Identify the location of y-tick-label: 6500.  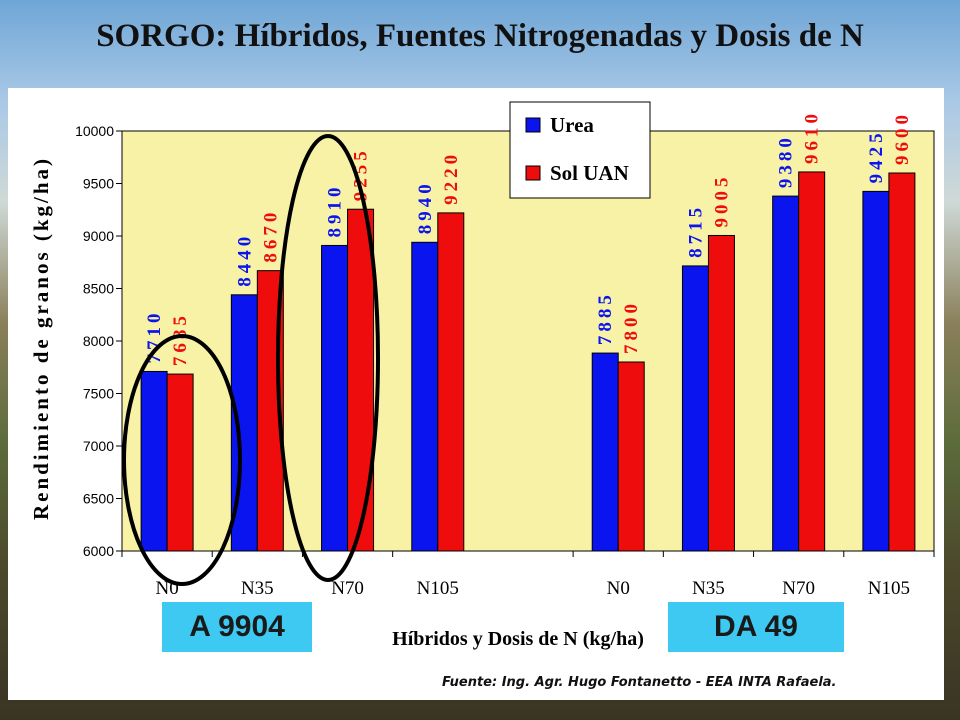
(98, 499).